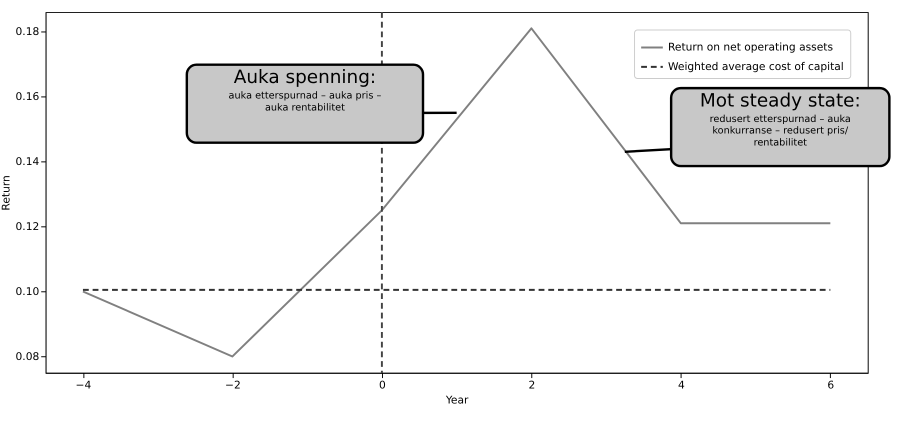 This screenshot has width=922, height=424. I want to click on x-tick-label: 6, so click(830, 385).